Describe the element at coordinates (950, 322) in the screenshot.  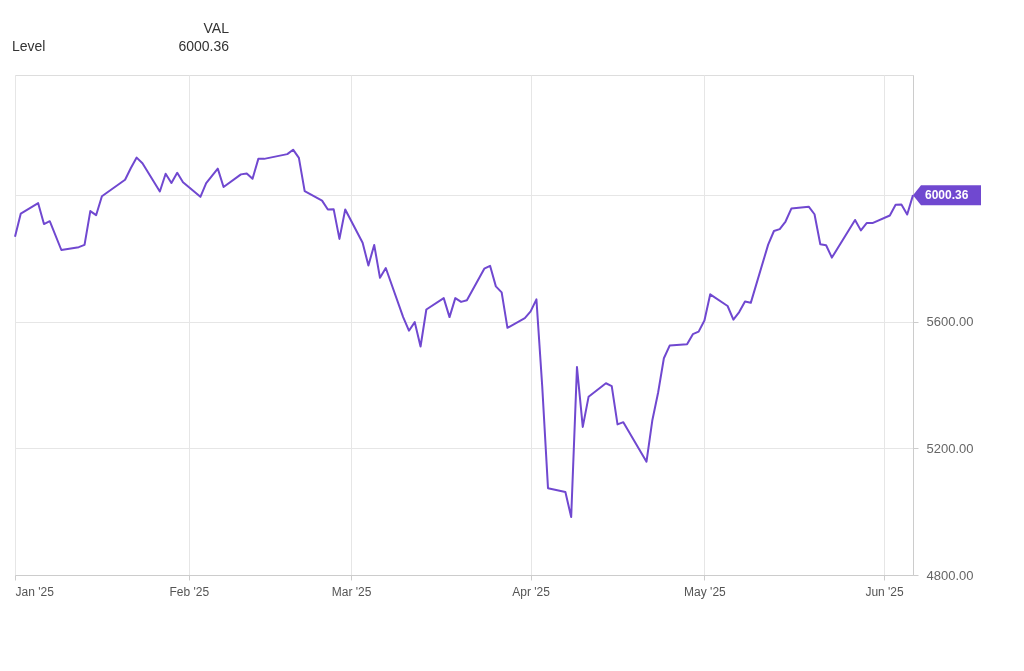
I see `y-tick-label: 5600.00` at that location.